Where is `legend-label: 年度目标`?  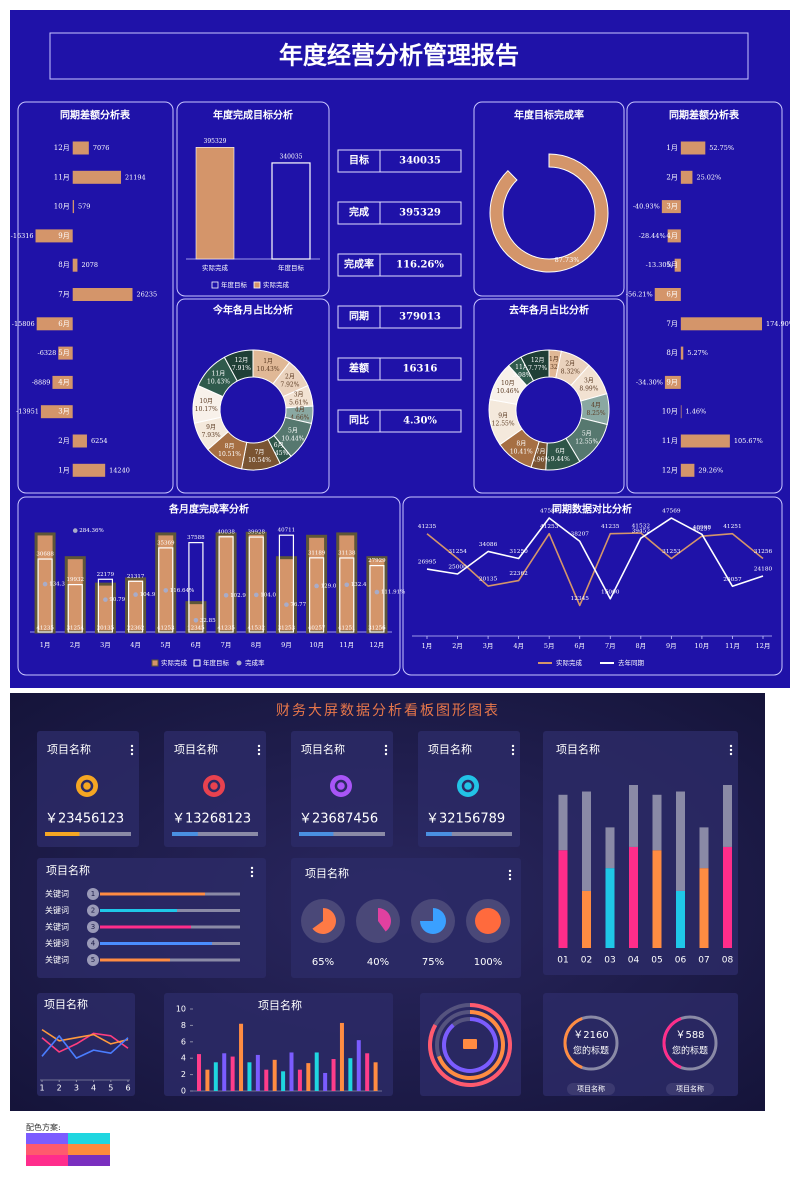 legend-label: 年度目标 is located at coordinates (234, 284).